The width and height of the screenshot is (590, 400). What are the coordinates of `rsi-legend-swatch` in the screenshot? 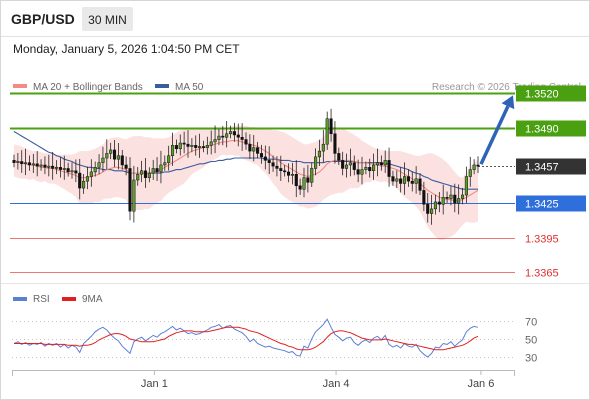 It's located at (20, 299).